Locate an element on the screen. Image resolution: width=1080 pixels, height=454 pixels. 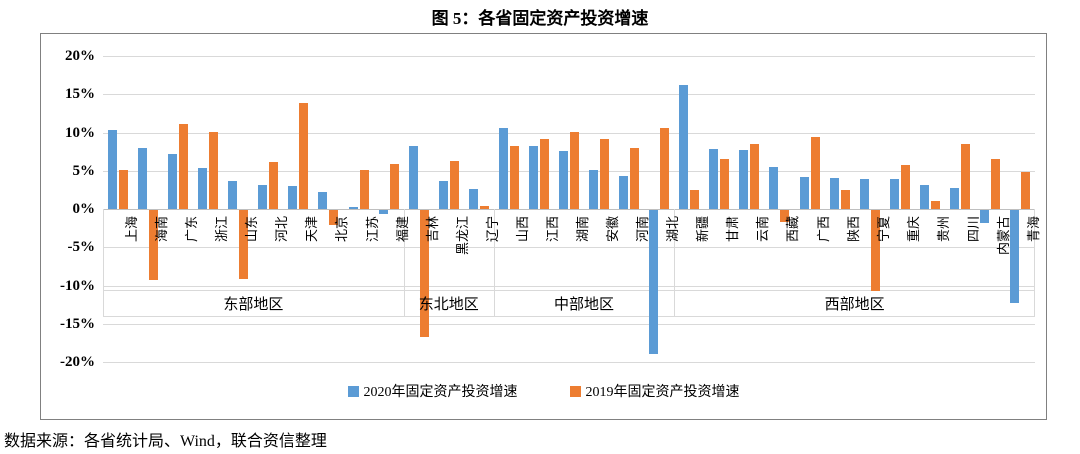
category-label-重庆: 重庆 is located at coordinates (913, 229).